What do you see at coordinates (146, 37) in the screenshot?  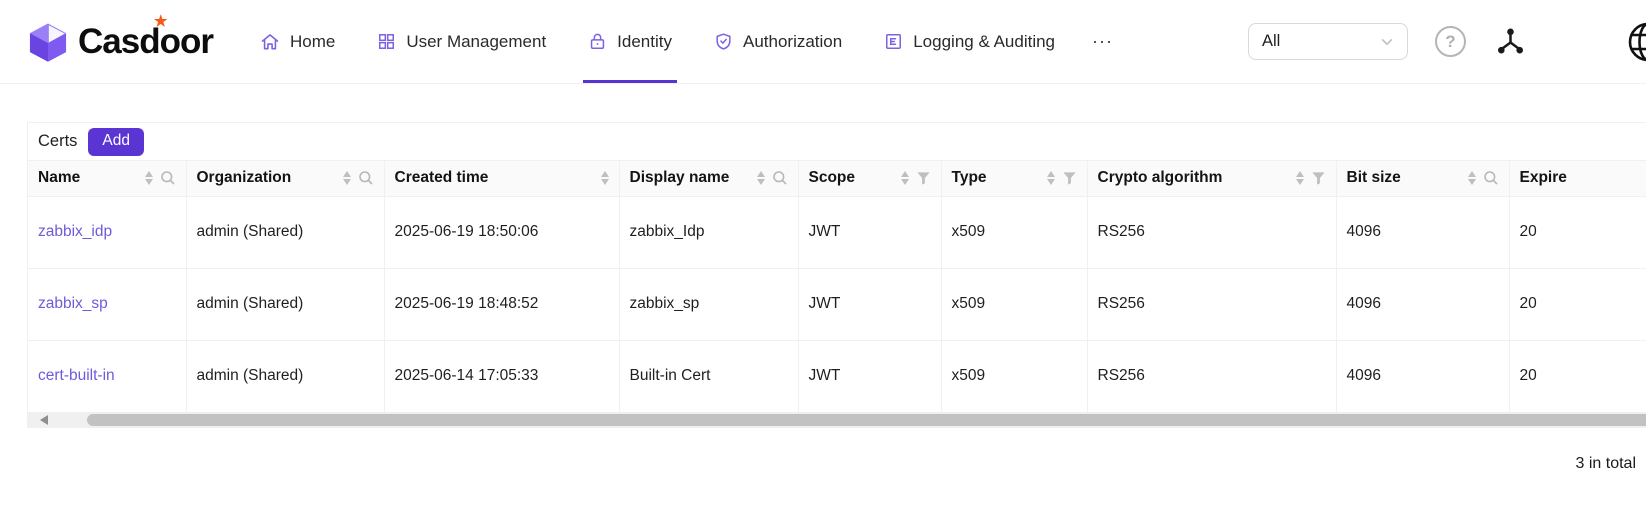 I see `brand-name: Casdoor ★` at bounding box center [146, 37].